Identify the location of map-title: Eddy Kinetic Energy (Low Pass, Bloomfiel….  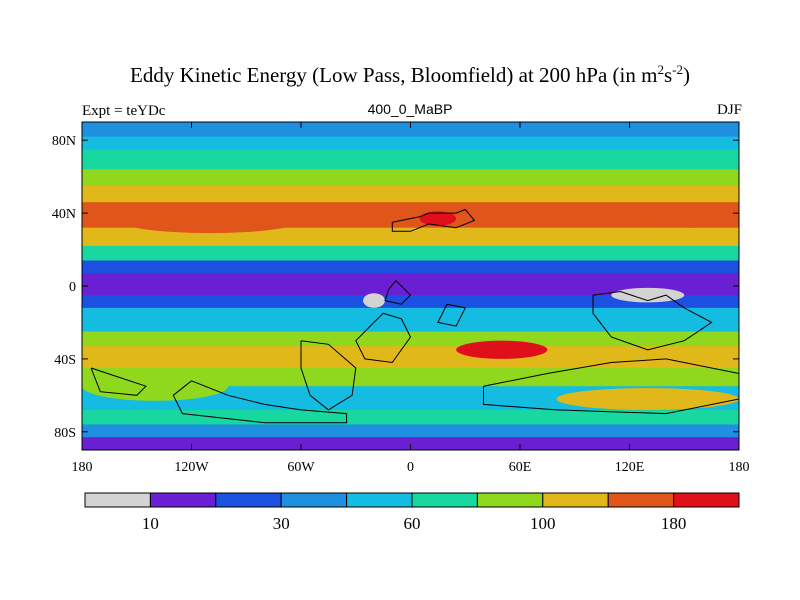
(410, 74).